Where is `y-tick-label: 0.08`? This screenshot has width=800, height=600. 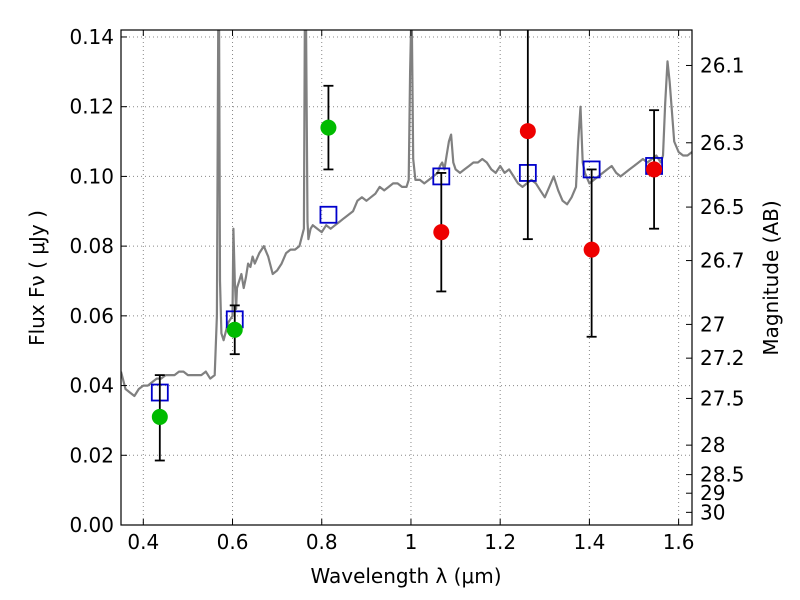
y-tick-label: 0.08 is located at coordinates (91, 246).